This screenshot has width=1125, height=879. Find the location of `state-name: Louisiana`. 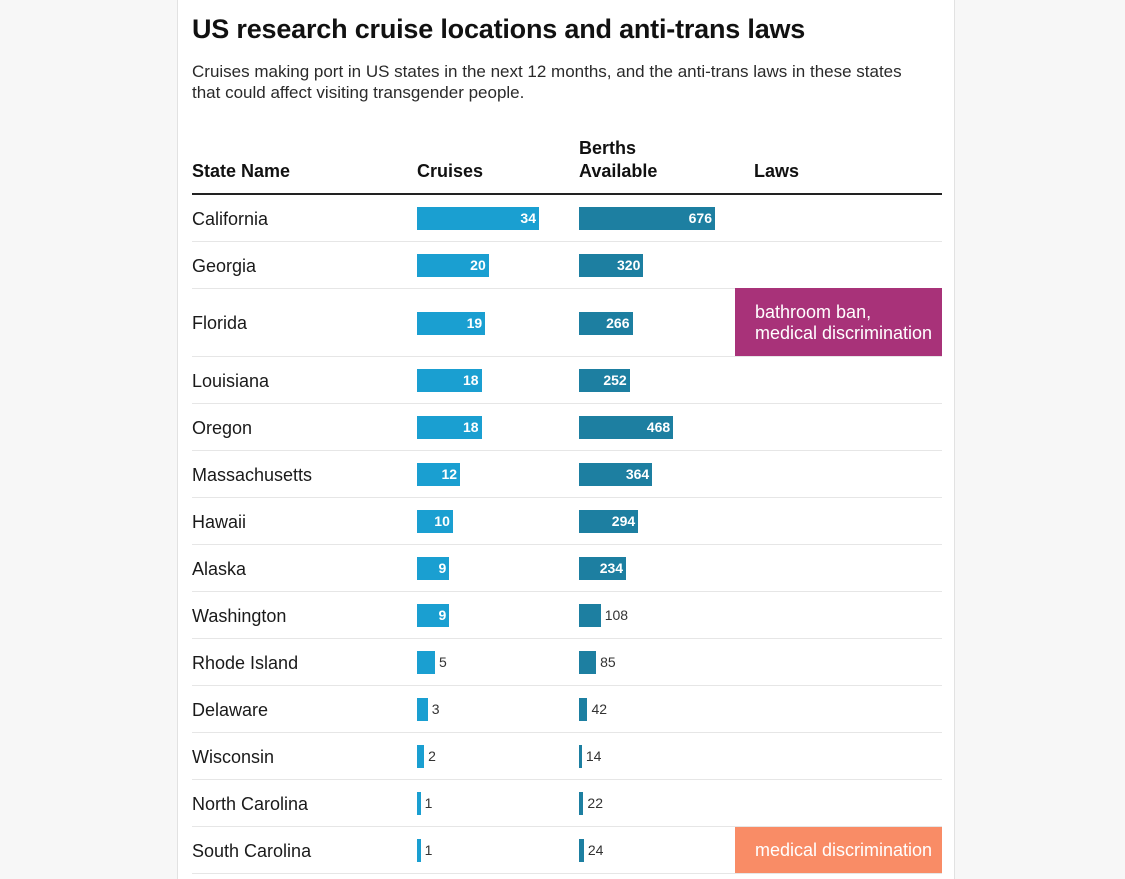

state-name: Louisiana is located at coordinates (231, 380).